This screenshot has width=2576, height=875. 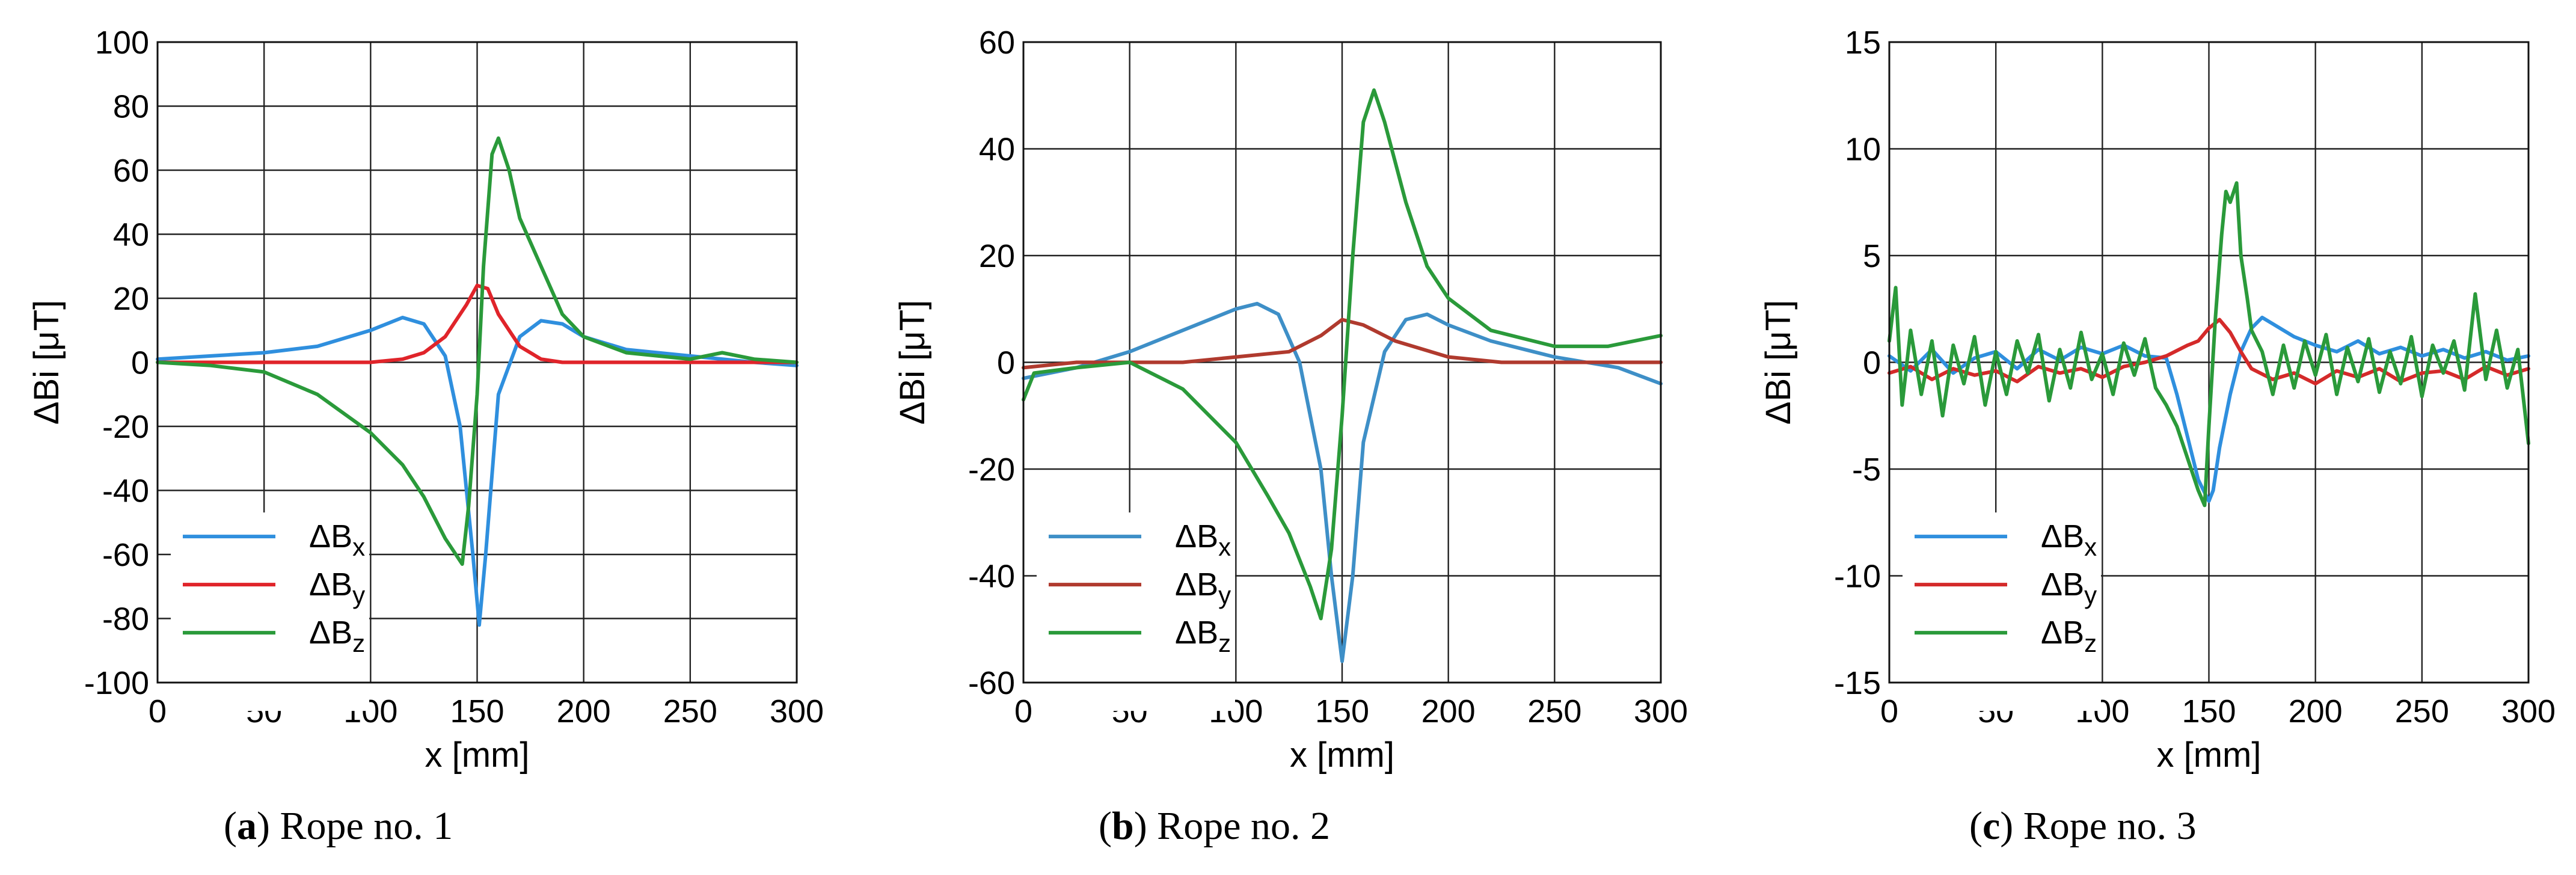 What do you see at coordinates (116, 683) in the screenshot?
I see `y-tick-label: -100` at bounding box center [116, 683].